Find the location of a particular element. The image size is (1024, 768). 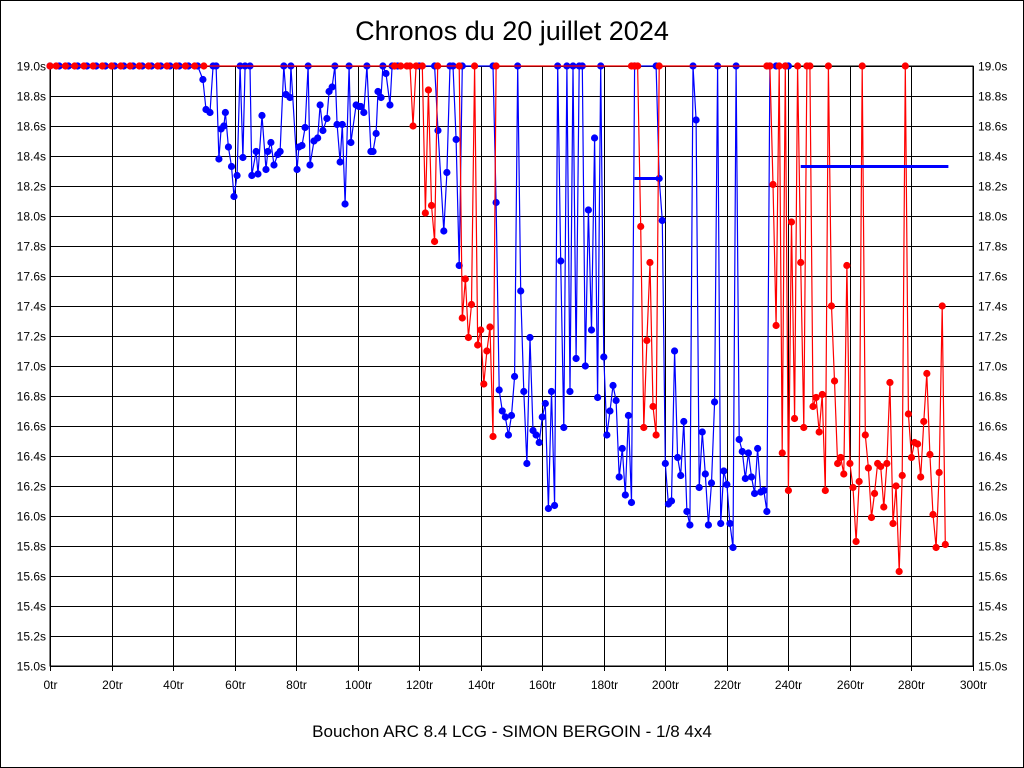

y-tick-label-left: 15.0s is located at coordinates (31, 667).